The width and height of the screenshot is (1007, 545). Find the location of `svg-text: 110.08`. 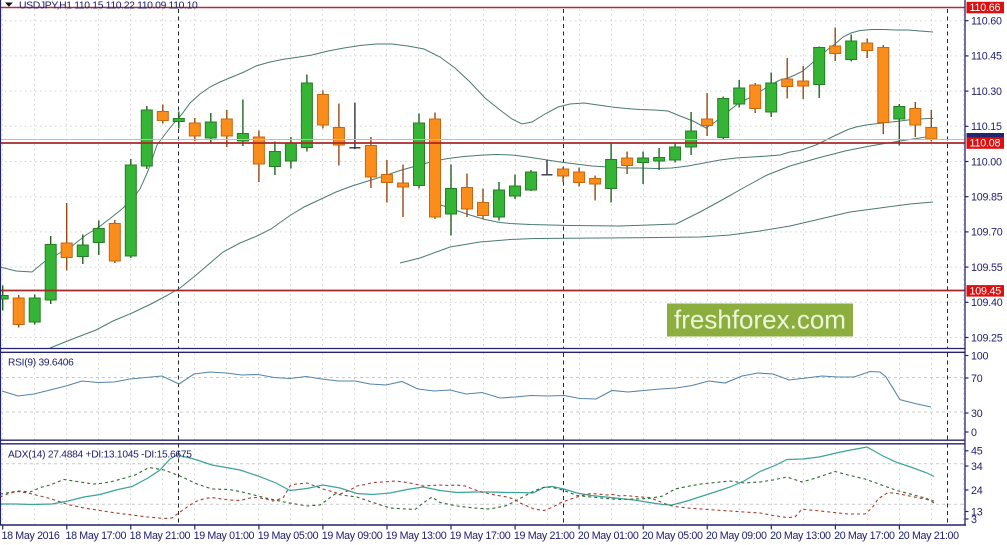

svg-text: 110.08 is located at coordinates (985, 144).